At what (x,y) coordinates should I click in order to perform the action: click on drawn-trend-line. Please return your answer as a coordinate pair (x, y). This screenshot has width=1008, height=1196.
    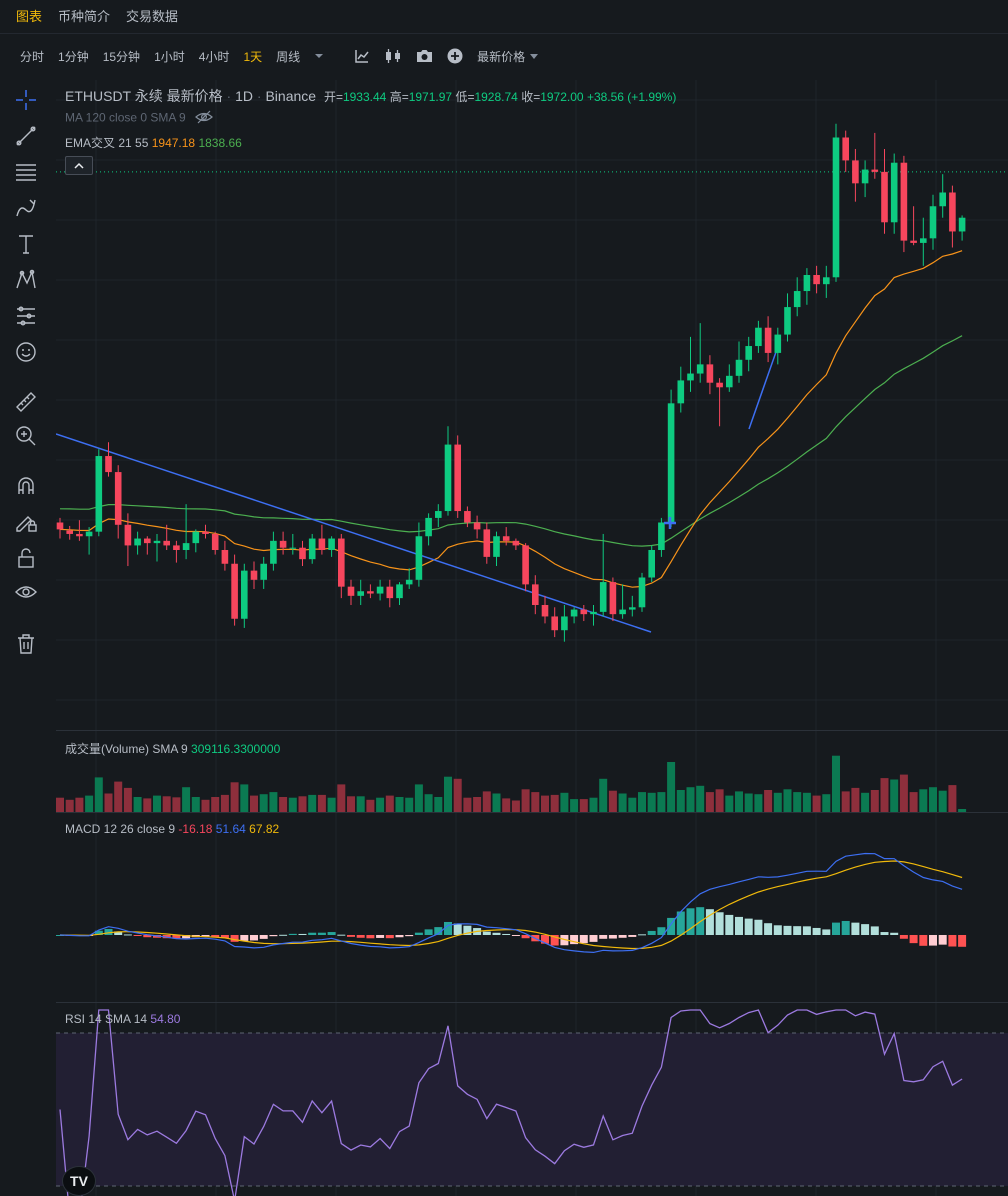
    Looking at the image, I should click on (354, 533).